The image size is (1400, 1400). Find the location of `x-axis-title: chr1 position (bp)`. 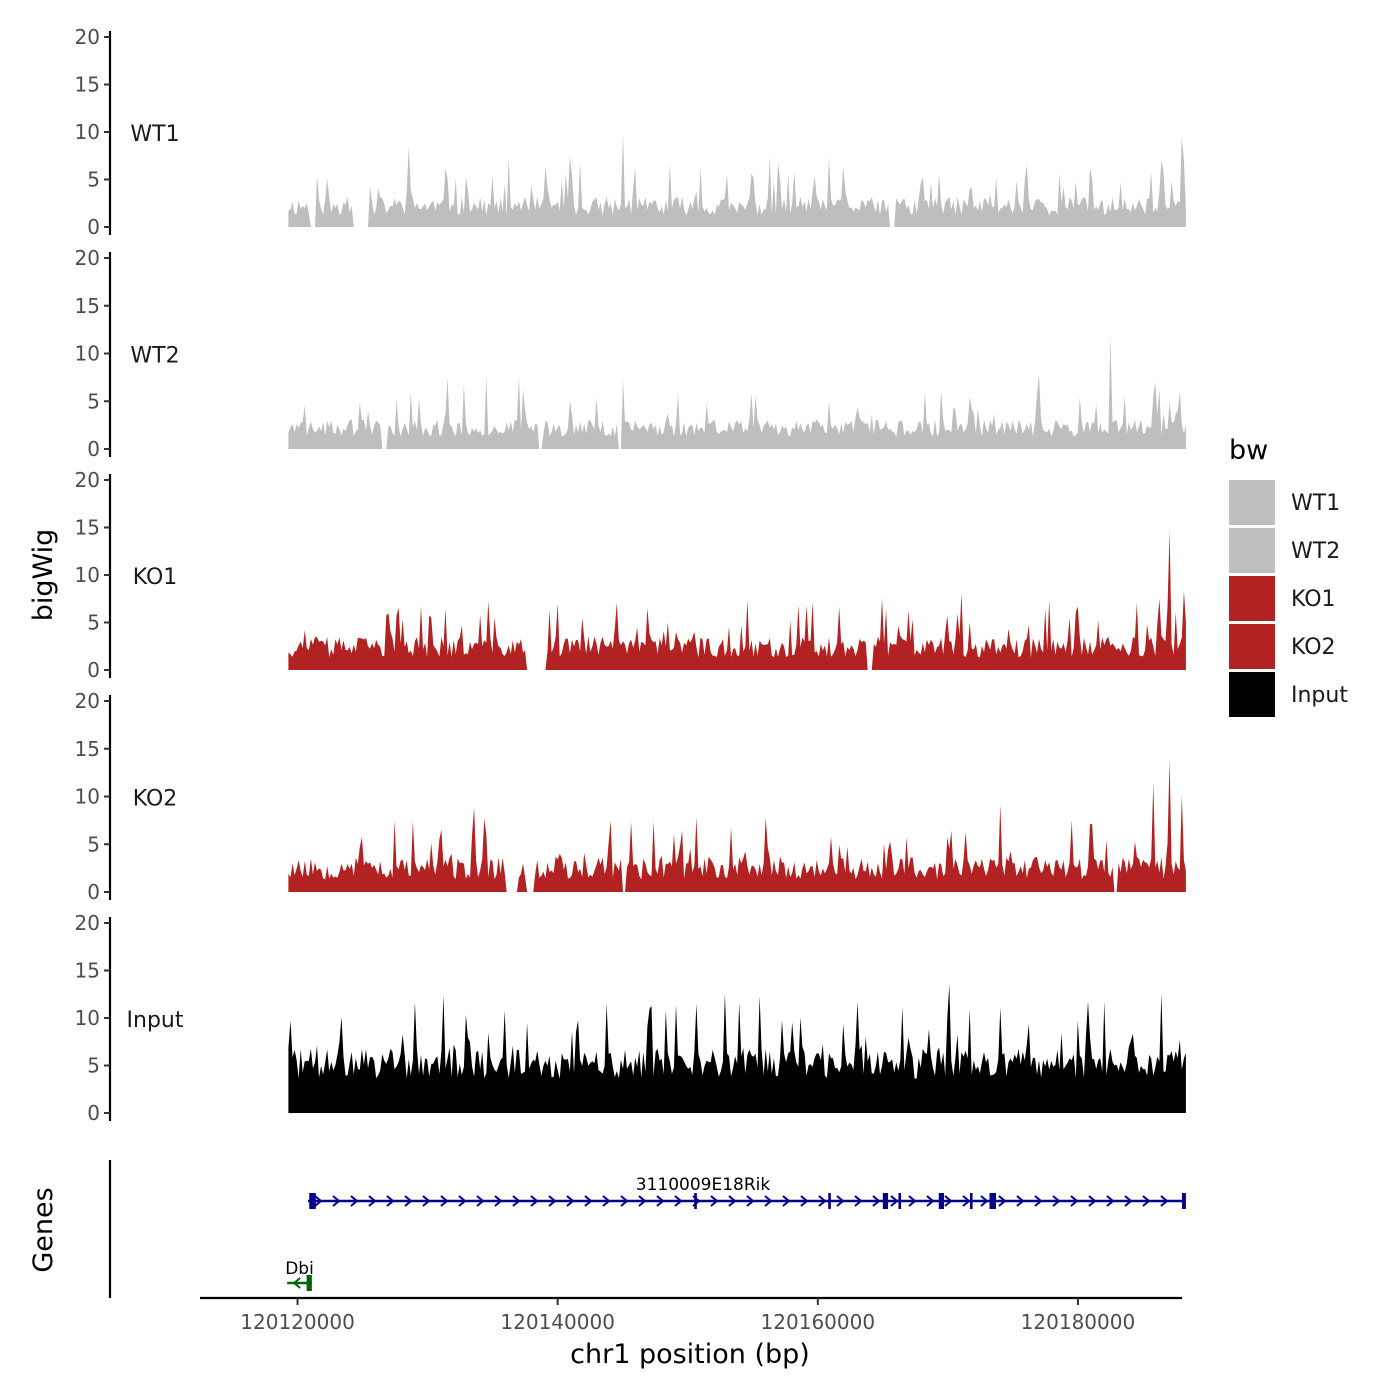

x-axis-title: chr1 position (bp) is located at coordinates (690, 1354).